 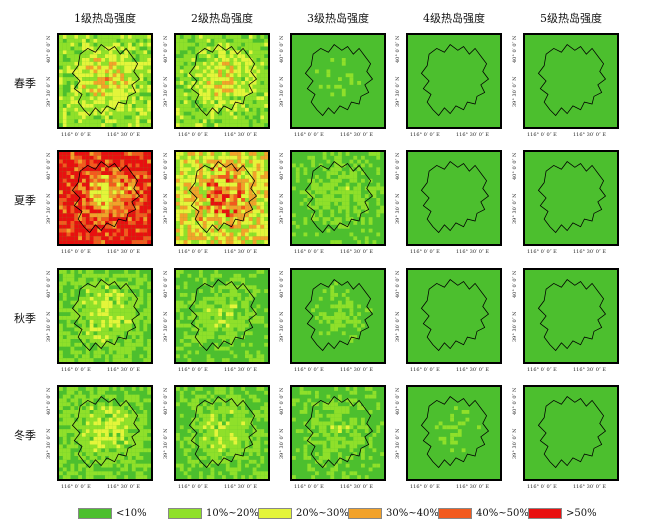 I want to click on legend-label: 40%~50%, so click(x=502, y=513).